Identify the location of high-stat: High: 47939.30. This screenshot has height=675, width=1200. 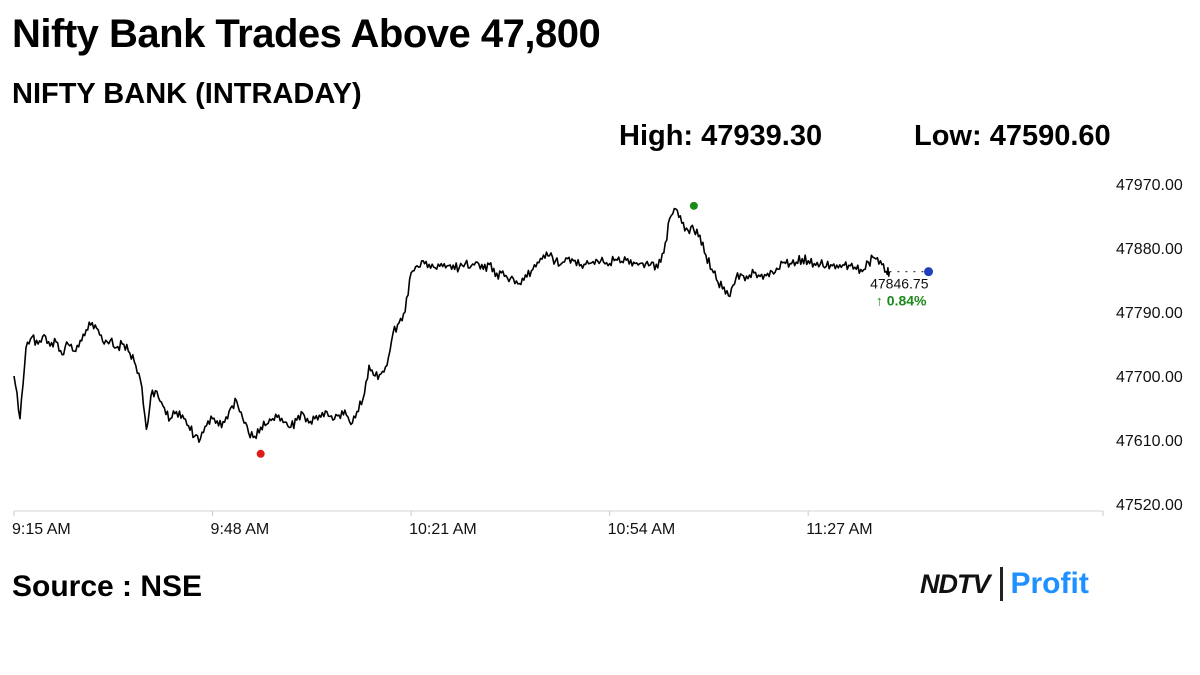
(721, 136).